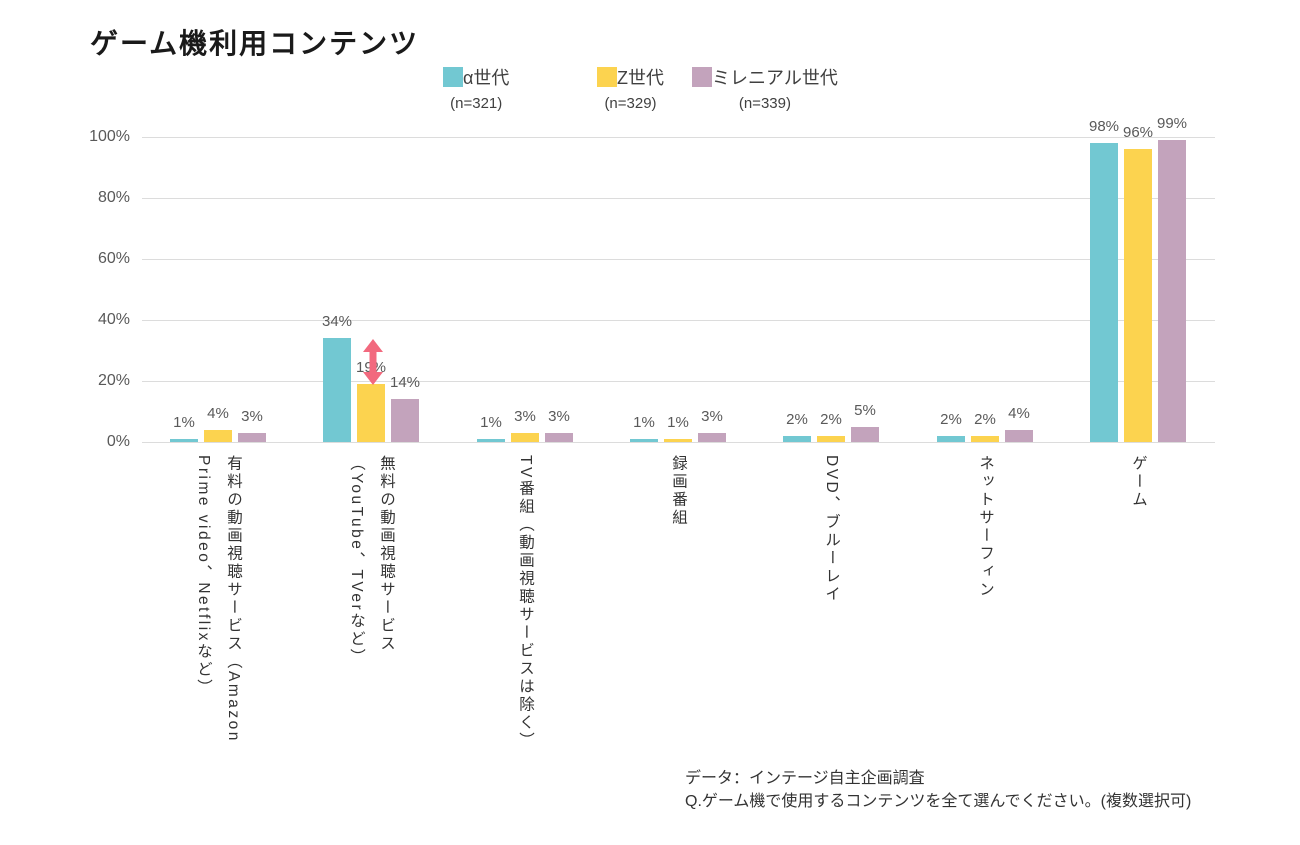 The height and width of the screenshot is (845, 1300). I want to click on bar-series1-cat2, so click(337, 390).